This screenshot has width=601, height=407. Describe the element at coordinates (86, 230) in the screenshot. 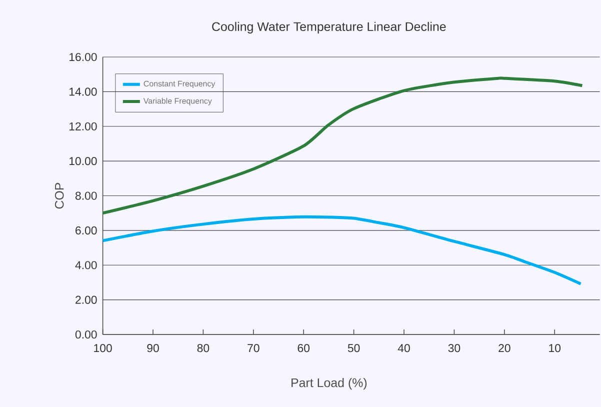

I see `y-tick-label: 6.00` at that location.